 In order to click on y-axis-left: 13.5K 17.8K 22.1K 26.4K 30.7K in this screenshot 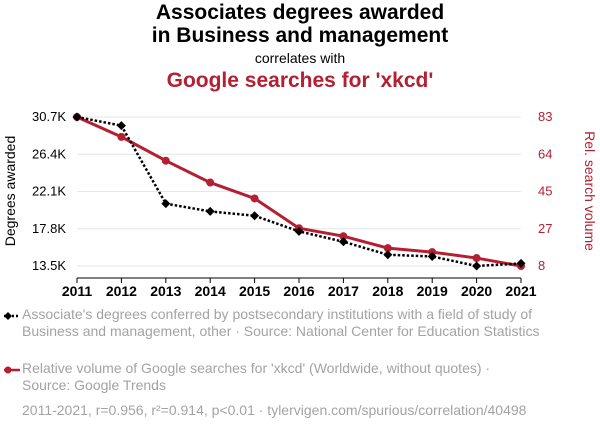, I will do `click(49, 191)`.